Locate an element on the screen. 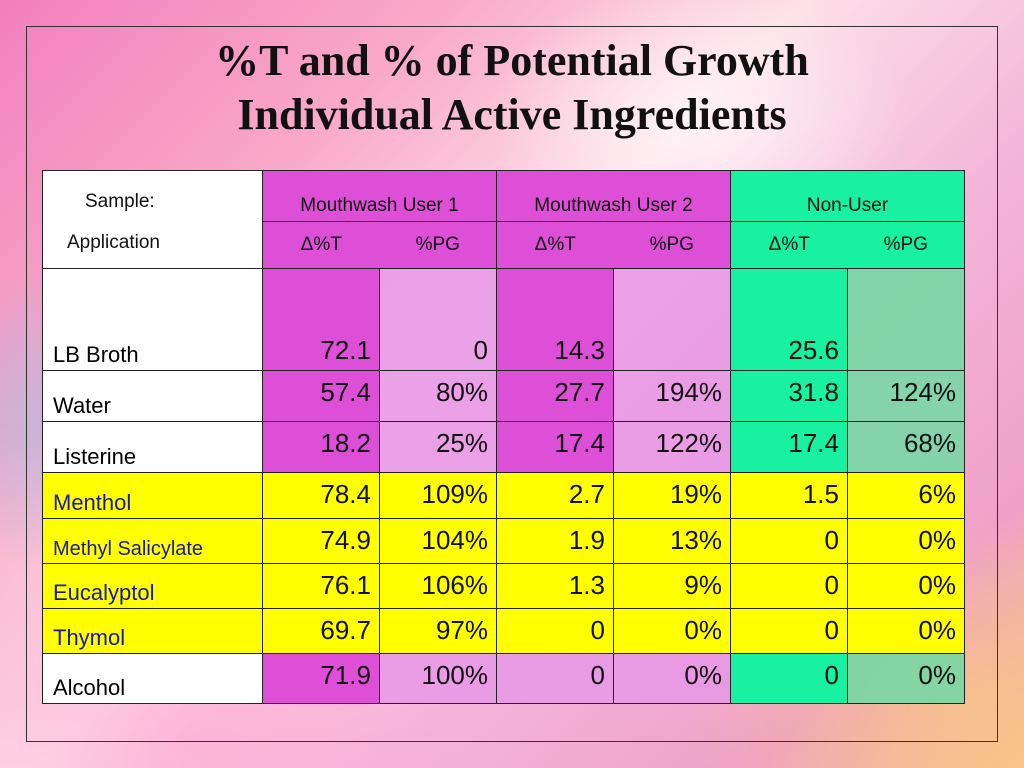 The width and height of the screenshot is (1024, 768). subheader-user2: Δ%T %PG is located at coordinates (613, 245).